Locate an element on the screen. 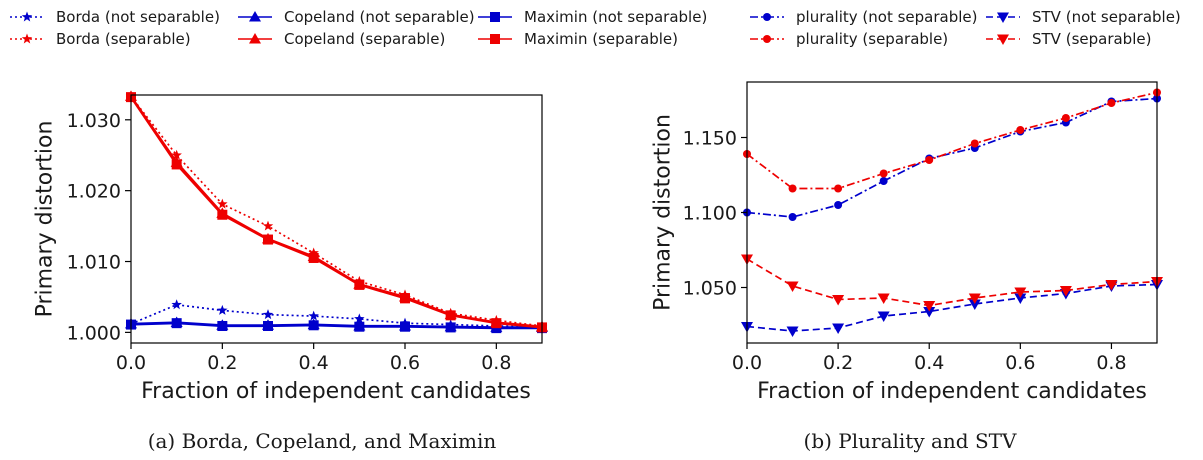 The height and width of the screenshot is (460, 1203). legend-label: Maximin (separable) is located at coordinates (601, 39).